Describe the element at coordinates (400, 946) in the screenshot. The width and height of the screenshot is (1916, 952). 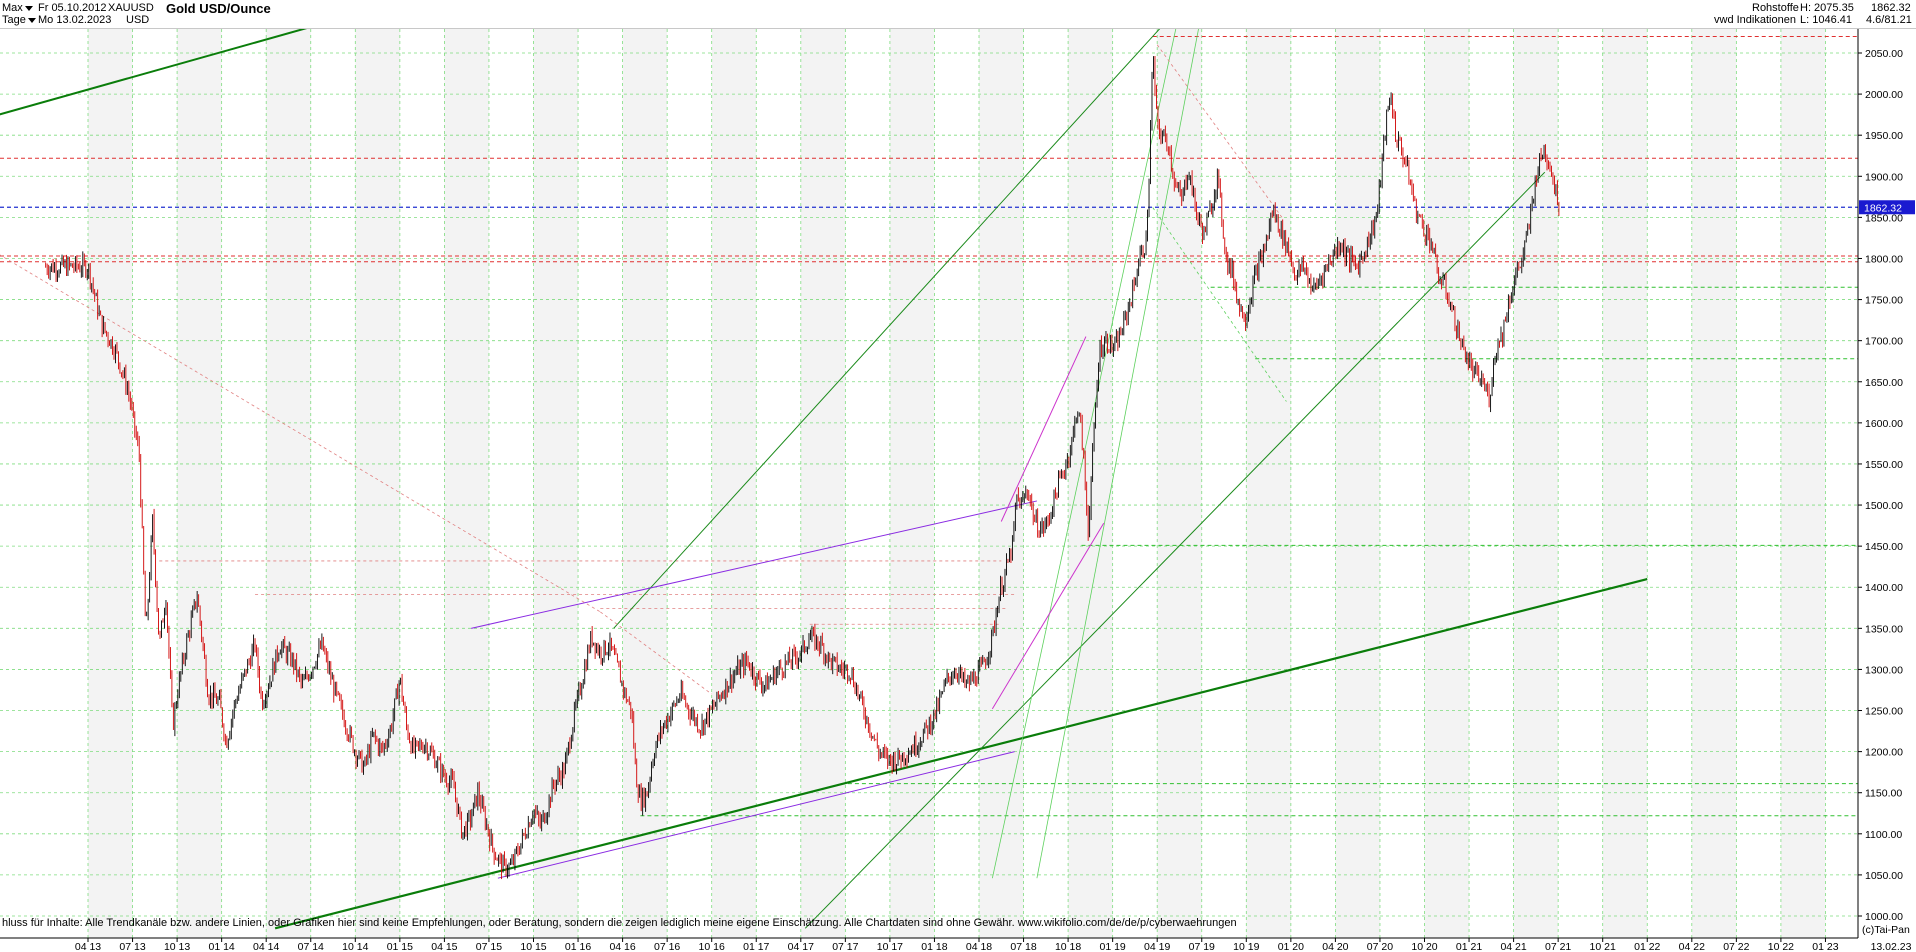
I see `x-tick-label: 01 15` at that location.